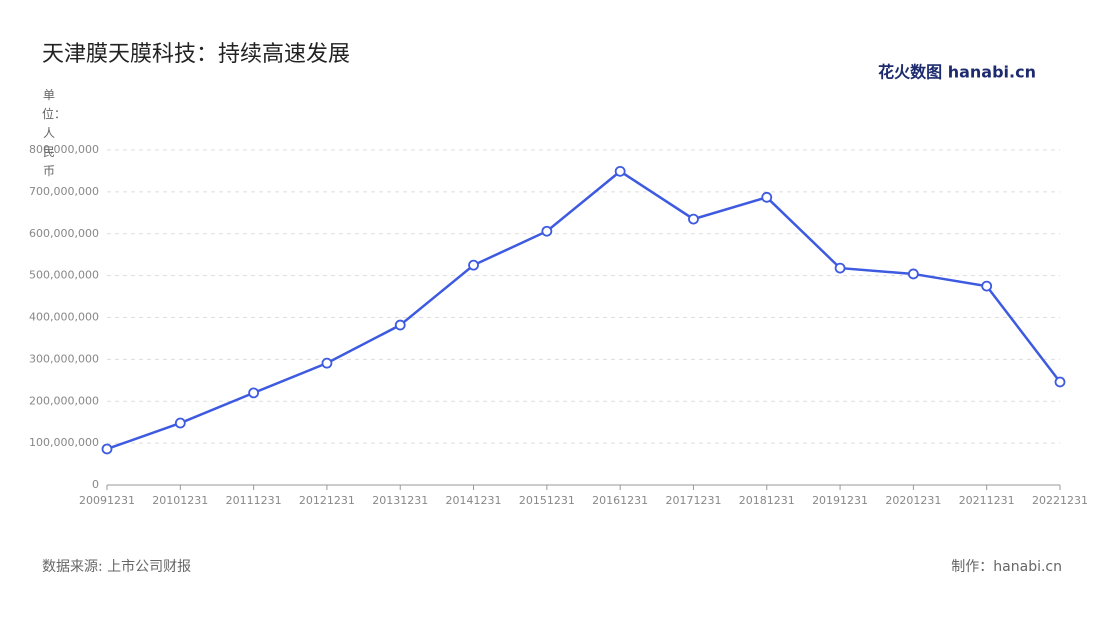 The width and height of the screenshot is (1100, 620). What do you see at coordinates (327, 500) in the screenshot?
I see `x-tick-label: 20121231` at bounding box center [327, 500].